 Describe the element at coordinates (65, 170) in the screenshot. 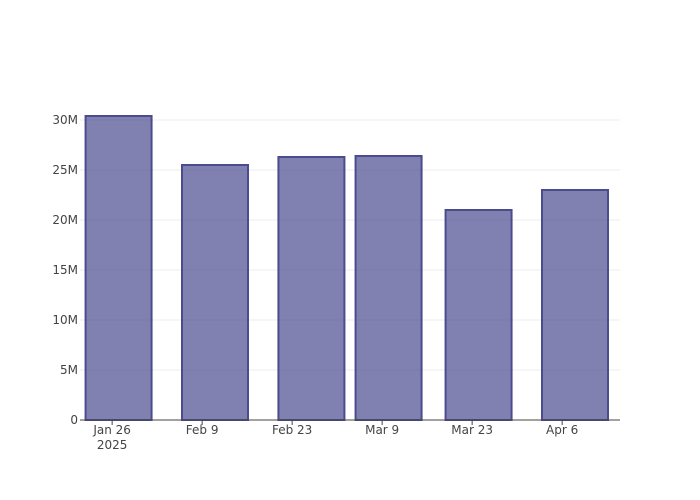

I see `y-tick-label: 25M` at that location.